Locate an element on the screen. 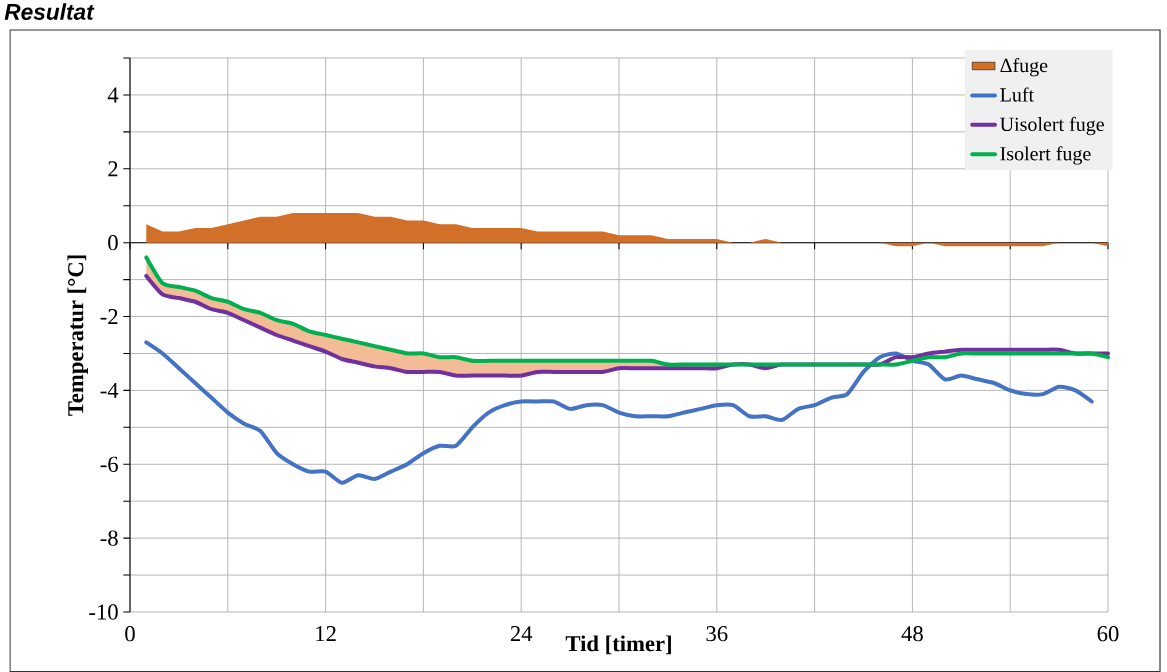 This screenshot has width=1167, height=672. line-series is located at coordinates (627, 311).